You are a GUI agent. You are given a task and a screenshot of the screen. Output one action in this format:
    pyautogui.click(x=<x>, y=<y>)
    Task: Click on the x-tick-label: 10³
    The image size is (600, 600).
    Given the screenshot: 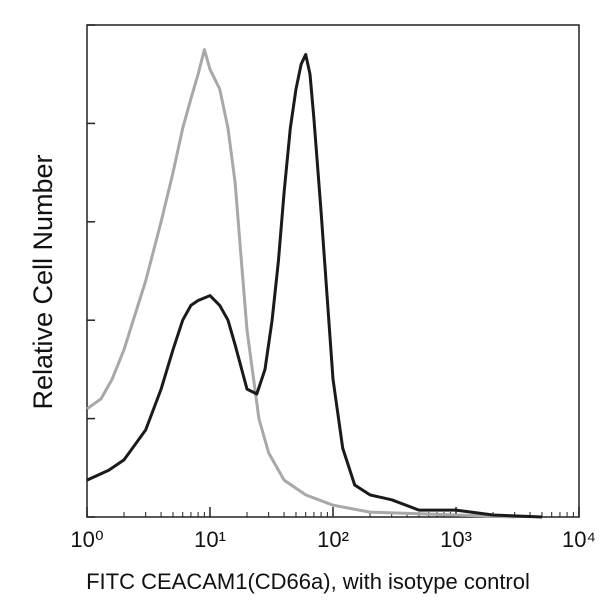 What is the action you would take?
    pyautogui.click(x=456, y=539)
    